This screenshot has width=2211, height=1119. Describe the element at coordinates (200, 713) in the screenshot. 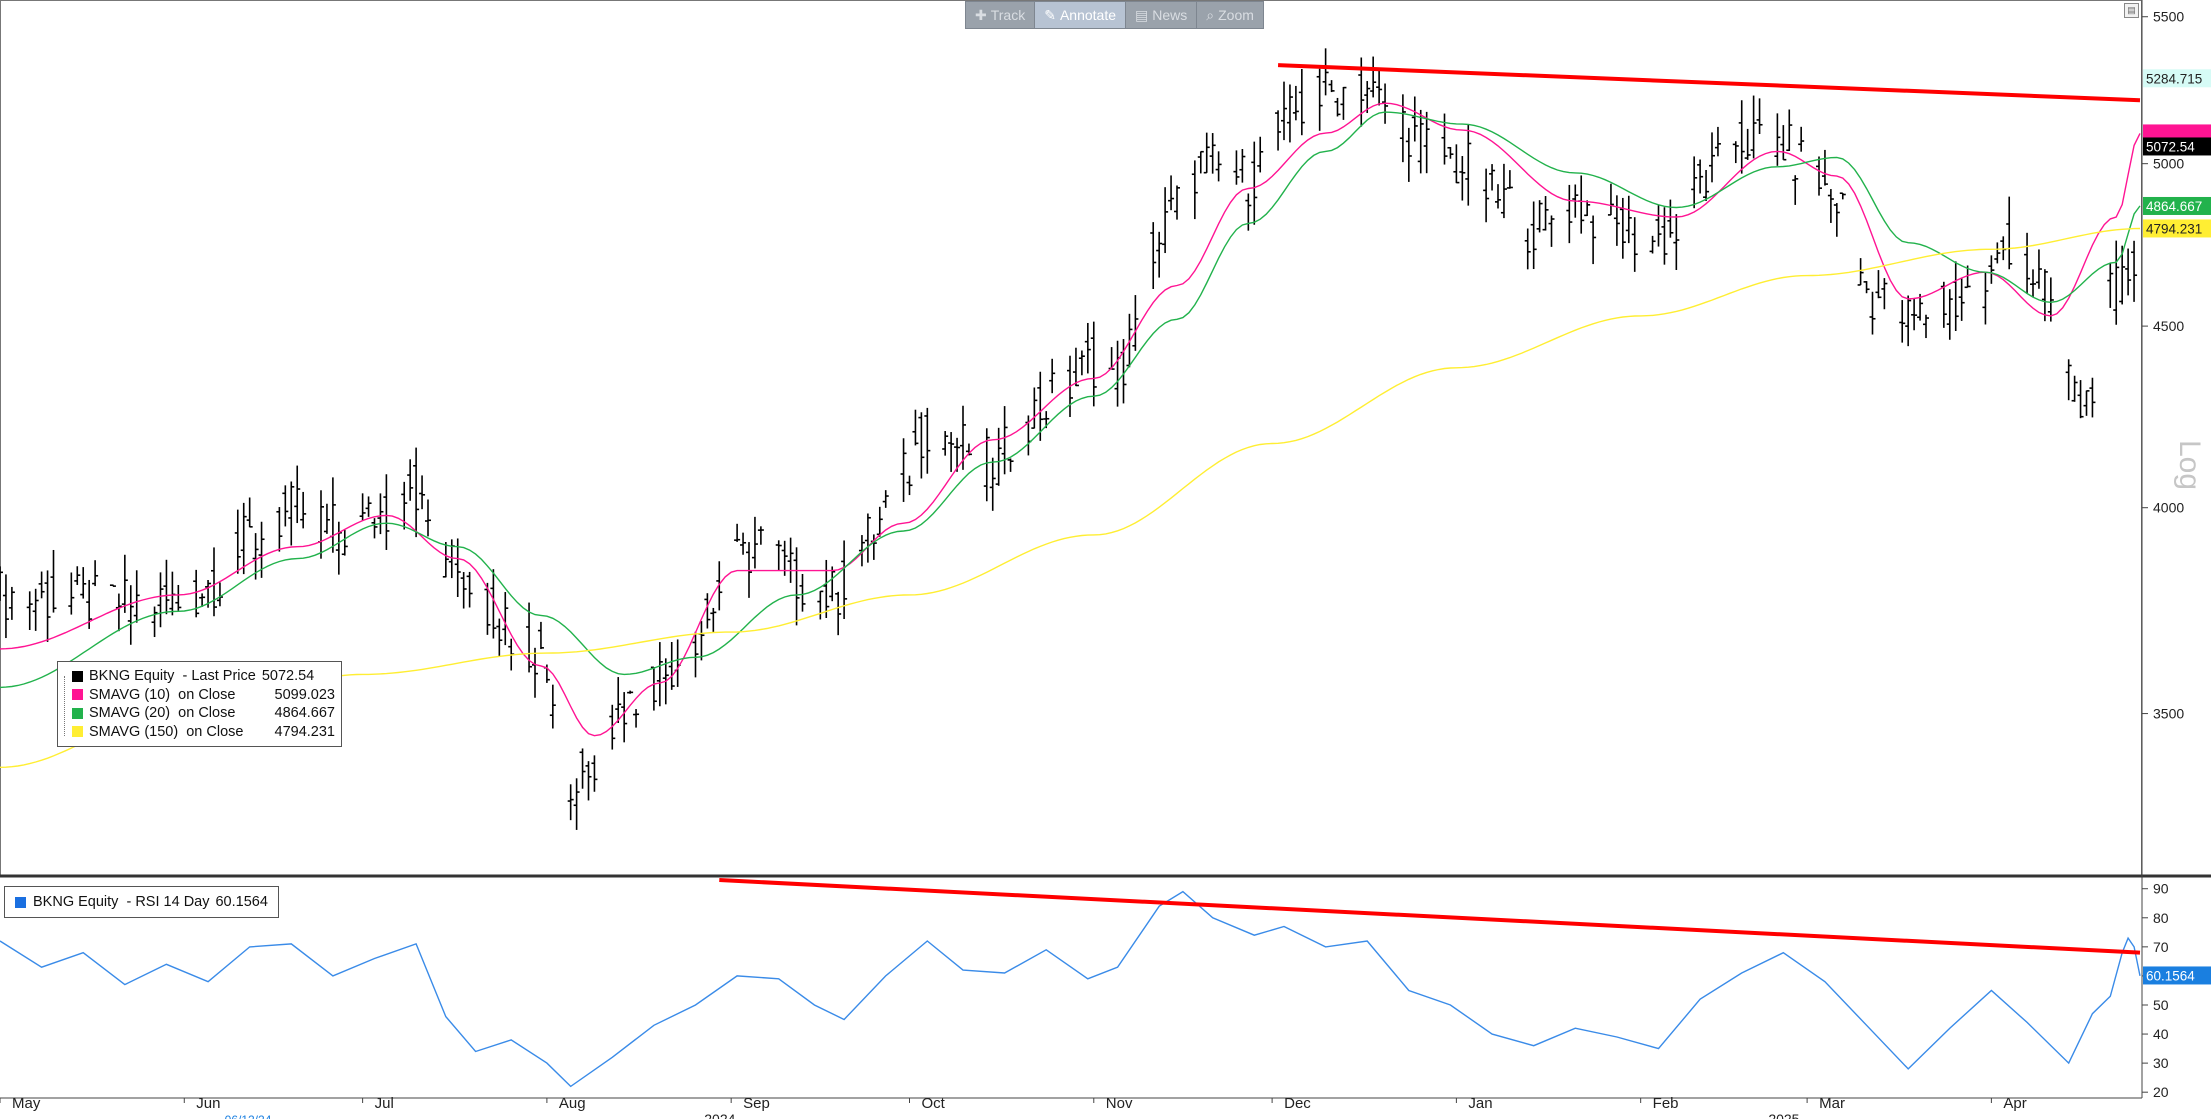

I see `legend-row-sma20: SMAVG (20) on Close 4864.667` at that location.